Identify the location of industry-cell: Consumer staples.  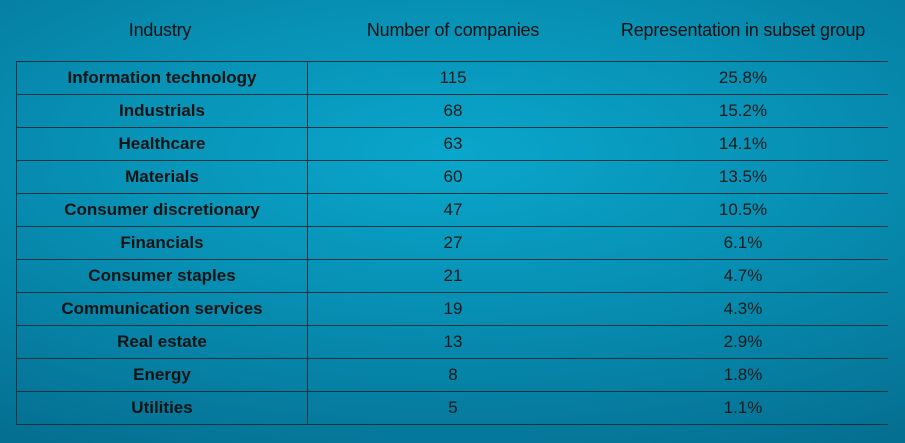
(162, 276).